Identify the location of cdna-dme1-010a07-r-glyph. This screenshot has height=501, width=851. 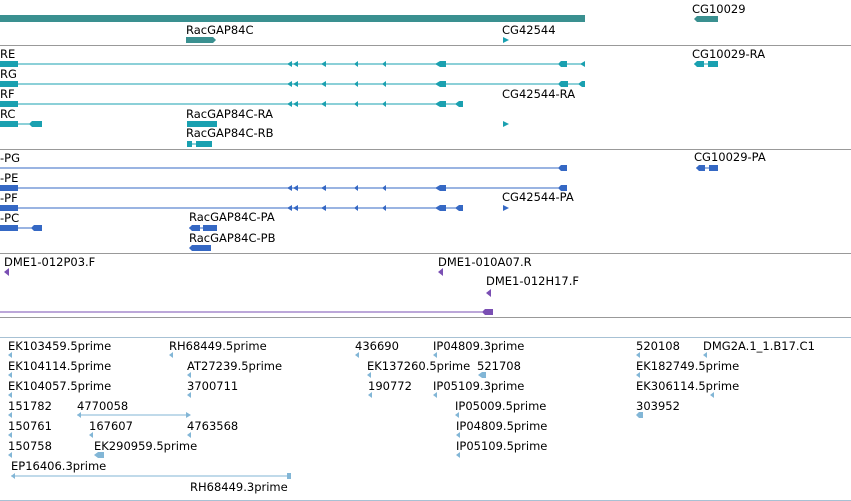
(440, 272).